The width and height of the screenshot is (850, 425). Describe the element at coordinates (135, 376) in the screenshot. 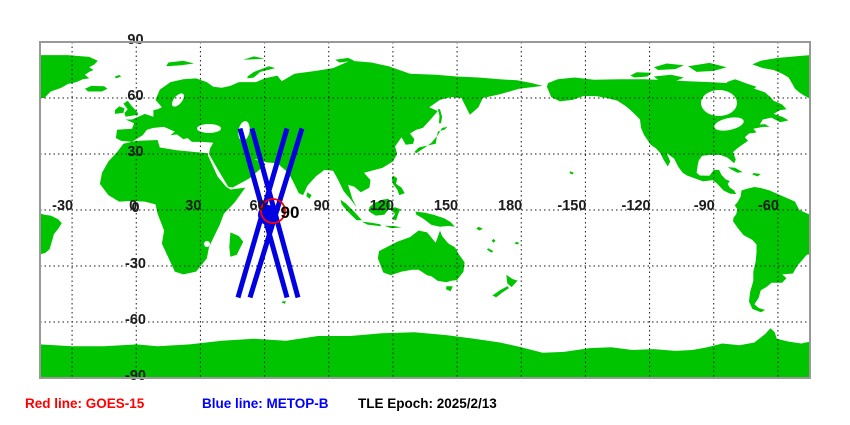

I see `lat-tick-label: -90` at that location.